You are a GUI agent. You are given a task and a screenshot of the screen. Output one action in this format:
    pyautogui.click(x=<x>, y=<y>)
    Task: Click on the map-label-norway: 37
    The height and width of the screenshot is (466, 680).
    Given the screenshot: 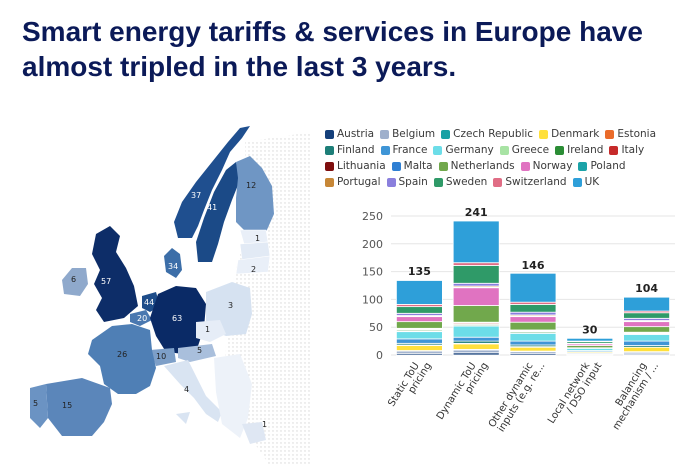 What is the action you would take?
    pyautogui.click(x=196, y=195)
    